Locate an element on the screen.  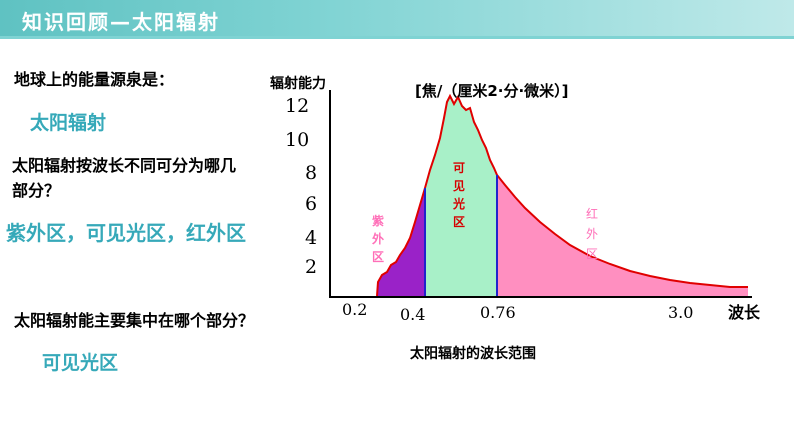
ir-label-char-1: 红 is located at coordinates (592, 213).